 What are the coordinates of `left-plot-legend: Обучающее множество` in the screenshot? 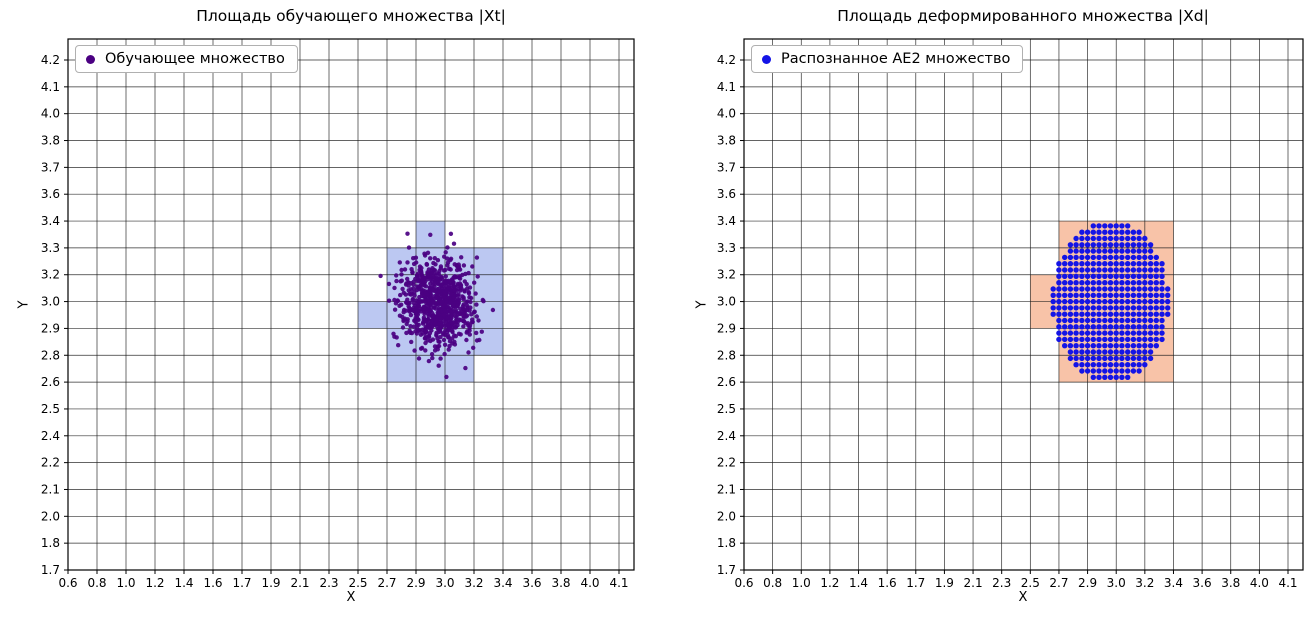 It's located at (186, 59).